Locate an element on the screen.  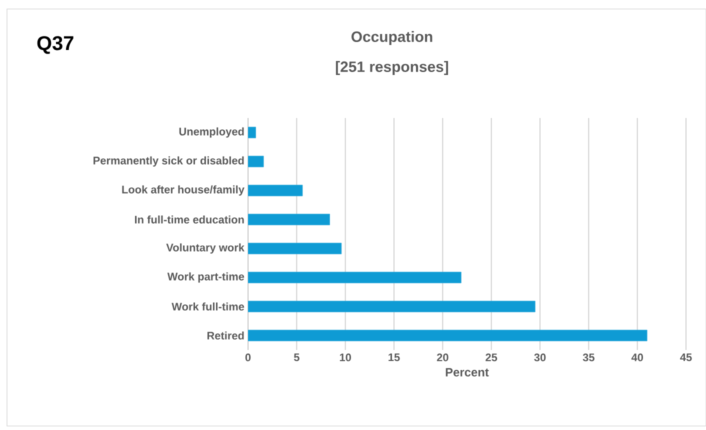
chart-subtitle: [251 responses] is located at coordinates (392, 68).